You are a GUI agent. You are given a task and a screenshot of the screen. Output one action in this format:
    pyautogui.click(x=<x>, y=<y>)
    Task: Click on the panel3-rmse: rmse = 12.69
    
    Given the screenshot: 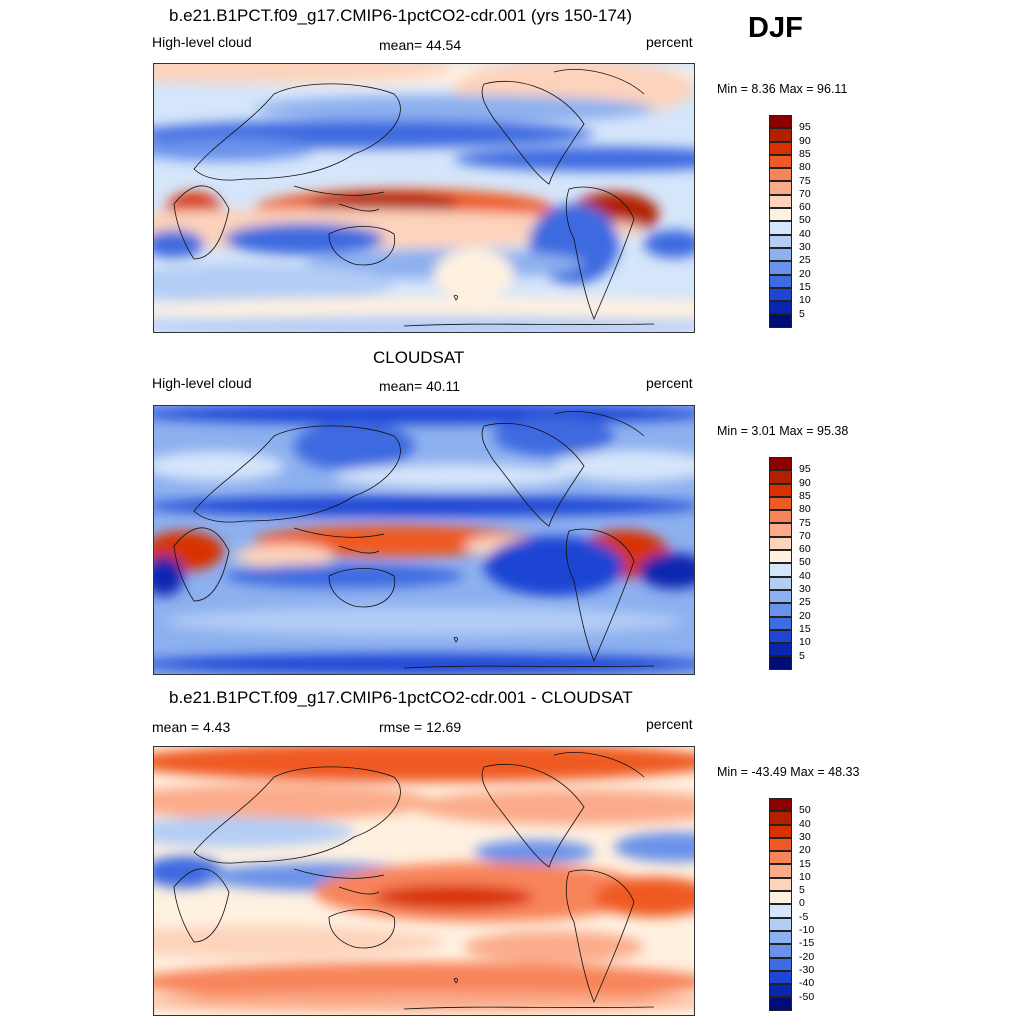 What is the action you would take?
    pyautogui.click(x=420, y=727)
    